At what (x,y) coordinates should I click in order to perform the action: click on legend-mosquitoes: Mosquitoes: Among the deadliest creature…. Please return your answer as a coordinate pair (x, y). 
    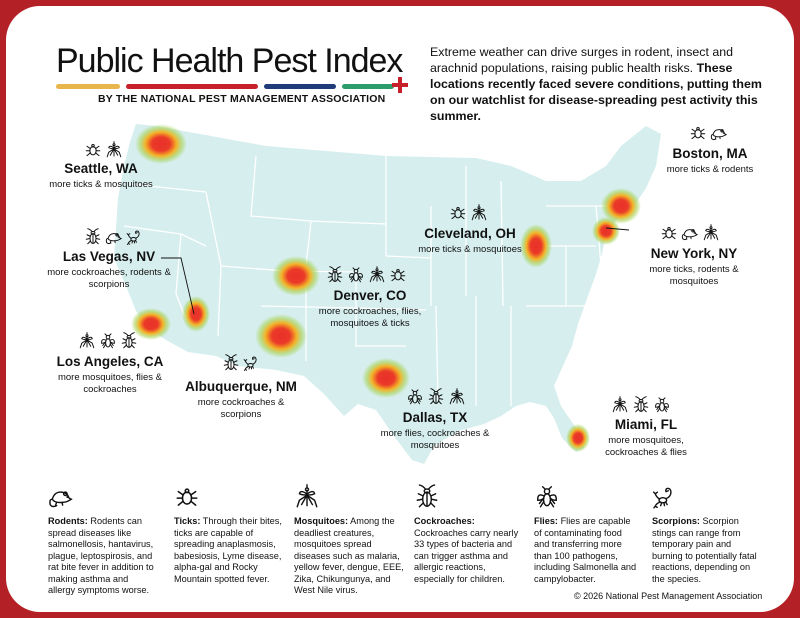
    Looking at the image, I should click on (349, 540).